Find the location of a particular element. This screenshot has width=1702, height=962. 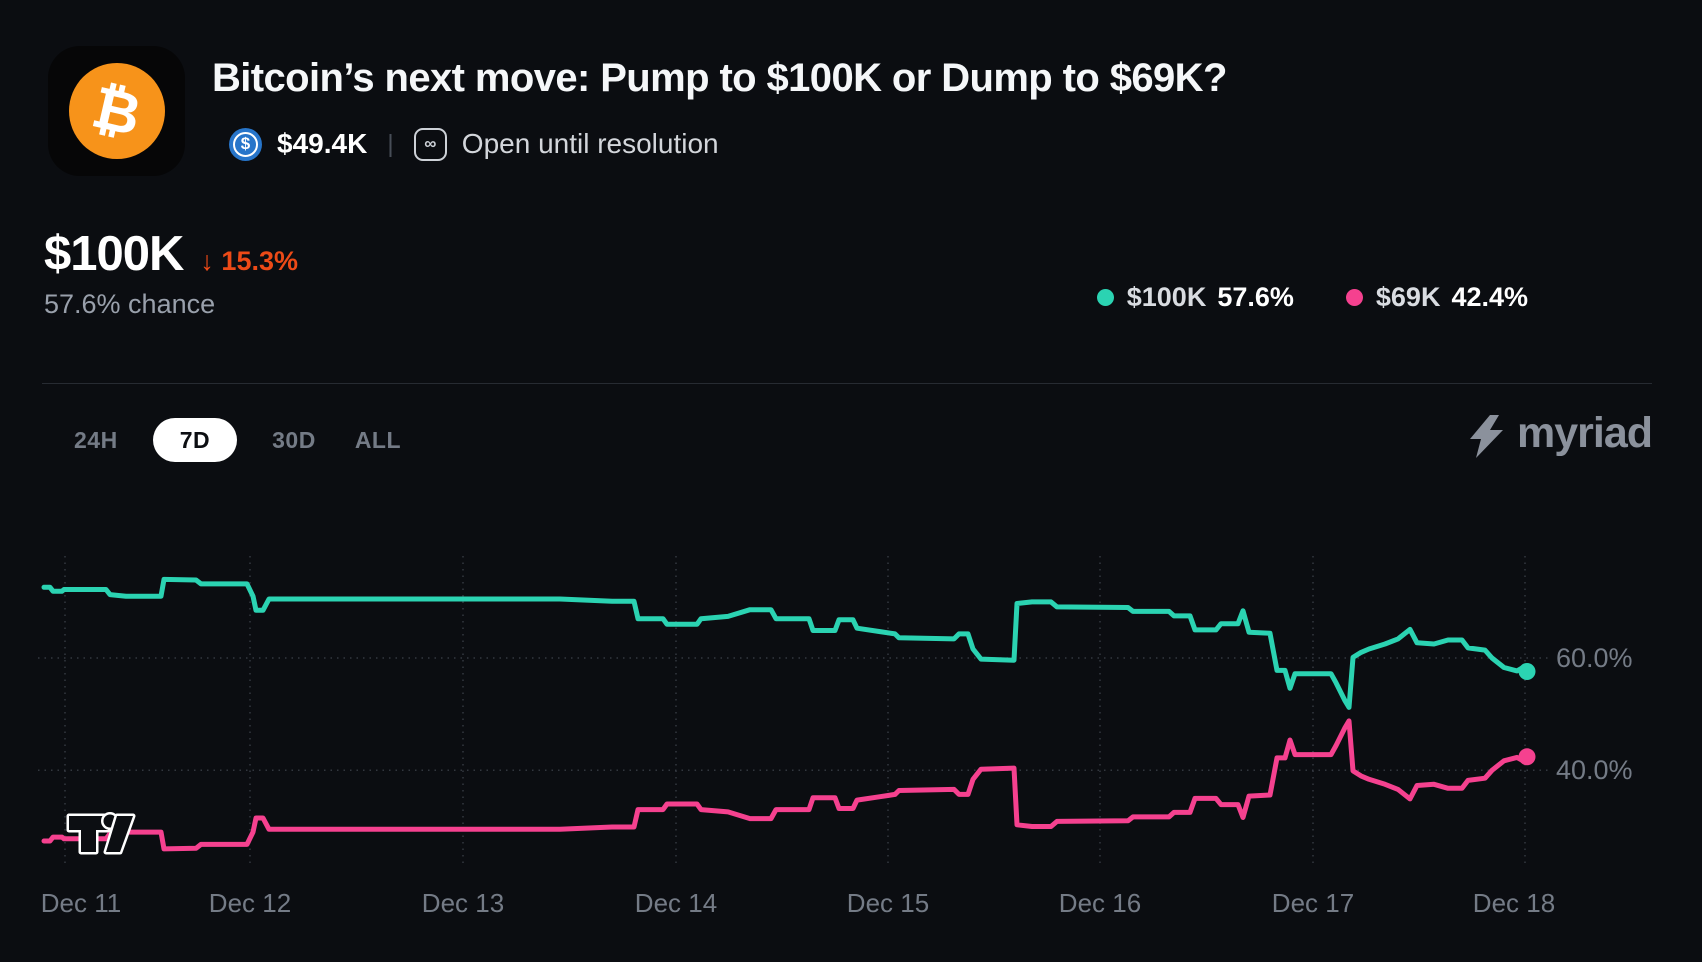

legend-item-1: $69K 42.4% is located at coordinates (1436, 297).